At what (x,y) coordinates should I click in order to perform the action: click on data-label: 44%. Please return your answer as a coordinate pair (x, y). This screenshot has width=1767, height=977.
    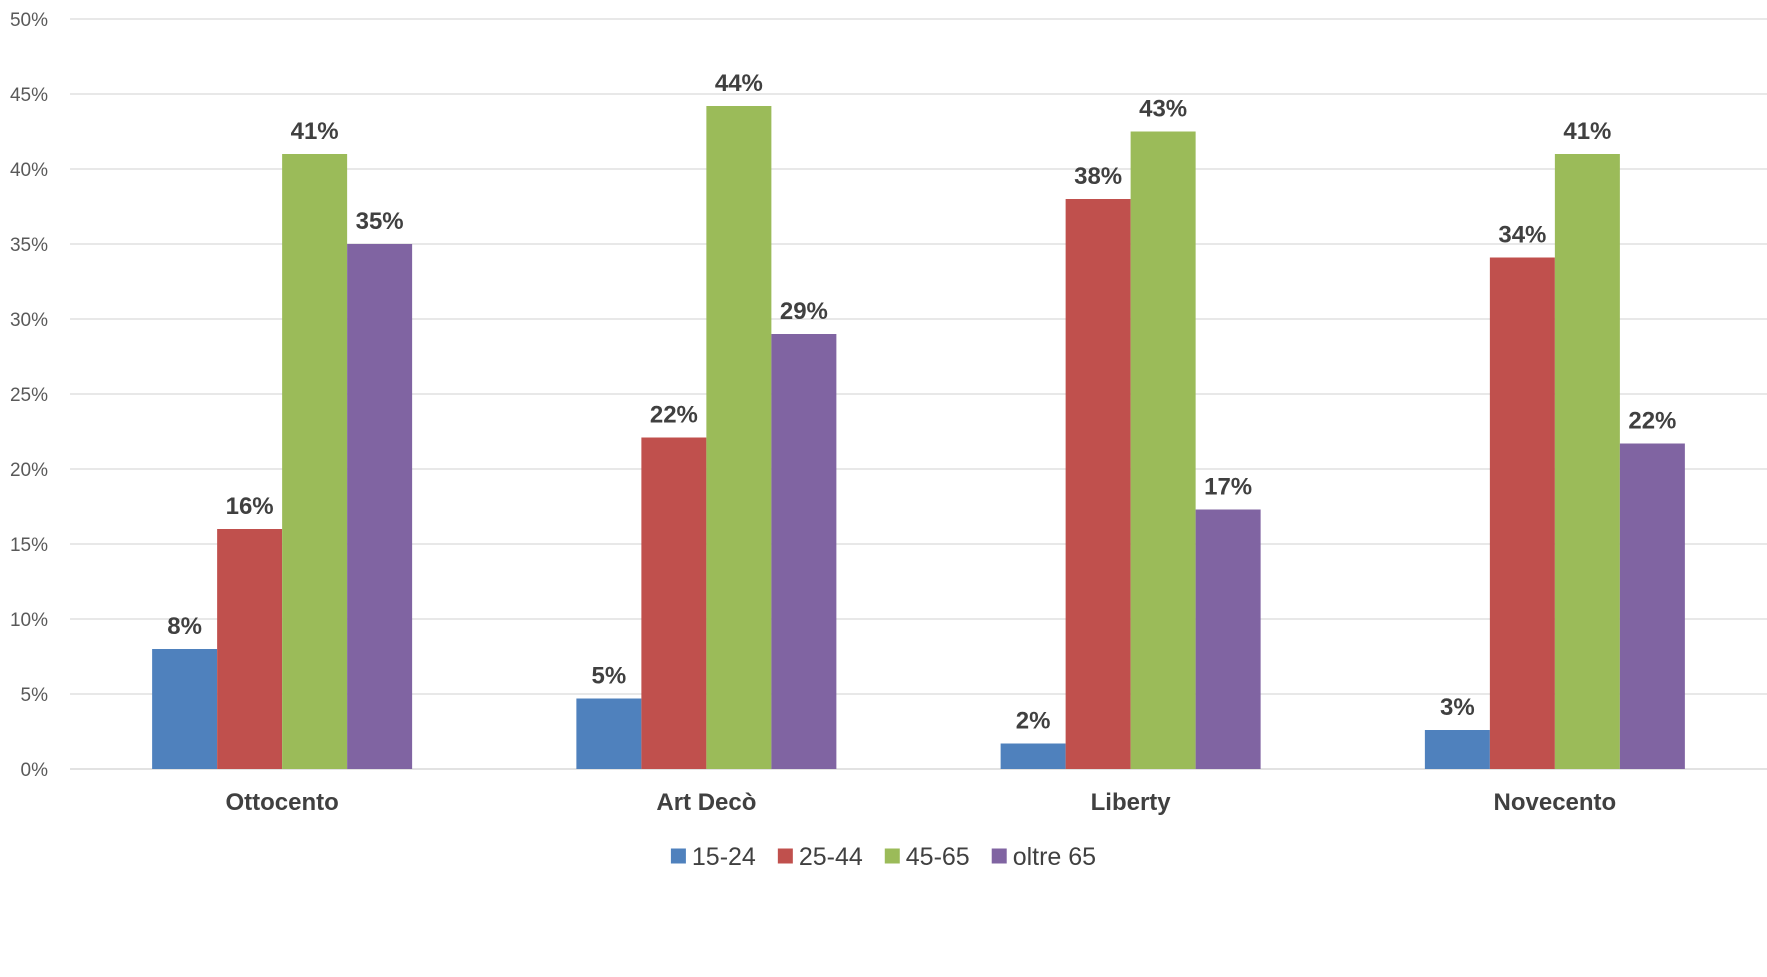
    Looking at the image, I should click on (739, 83).